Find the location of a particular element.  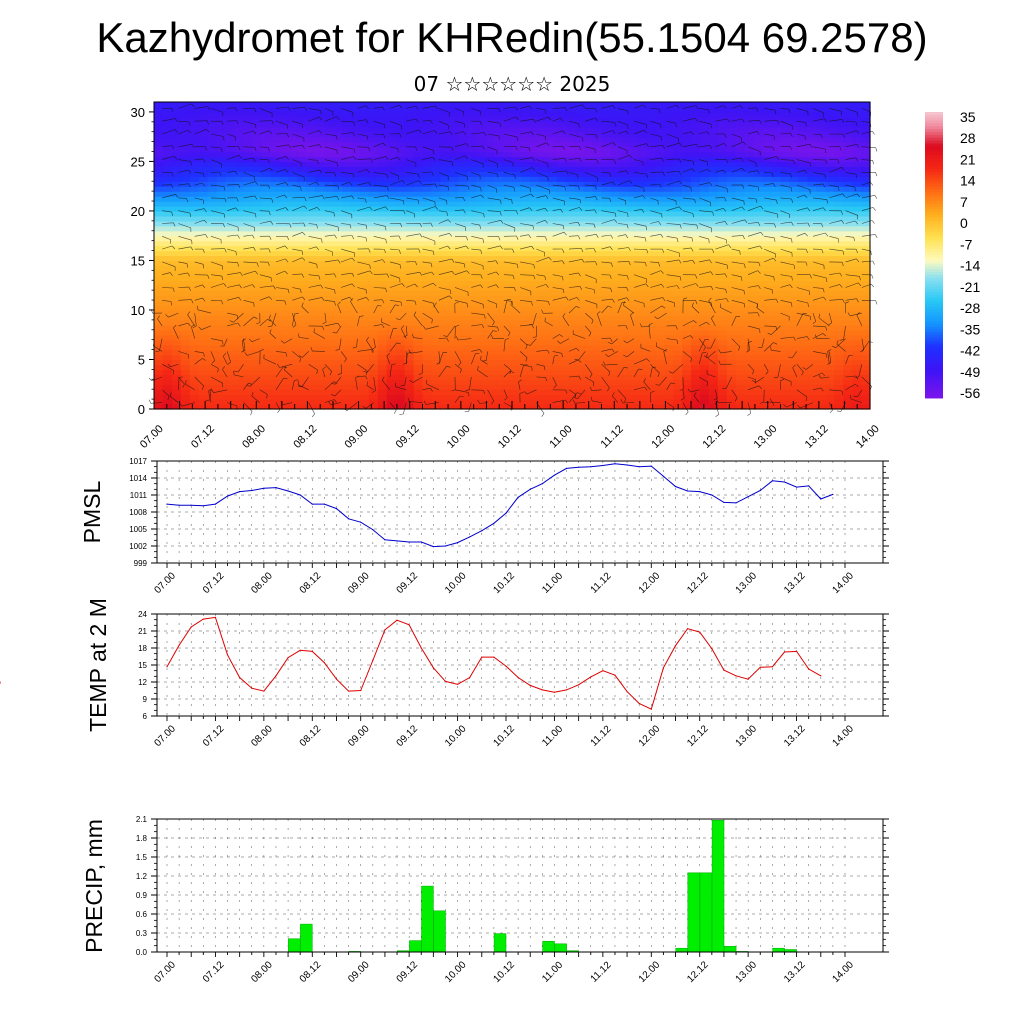

colorbar-label: -42 is located at coordinates (970, 351).